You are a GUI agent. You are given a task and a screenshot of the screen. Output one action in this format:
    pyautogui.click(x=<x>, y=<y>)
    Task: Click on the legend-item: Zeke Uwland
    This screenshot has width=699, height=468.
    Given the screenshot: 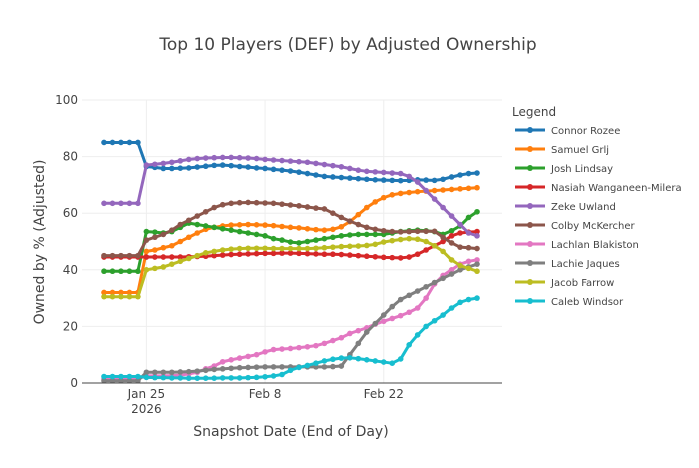 What is the action you would take?
    pyautogui.click(x=565, y=207)
    